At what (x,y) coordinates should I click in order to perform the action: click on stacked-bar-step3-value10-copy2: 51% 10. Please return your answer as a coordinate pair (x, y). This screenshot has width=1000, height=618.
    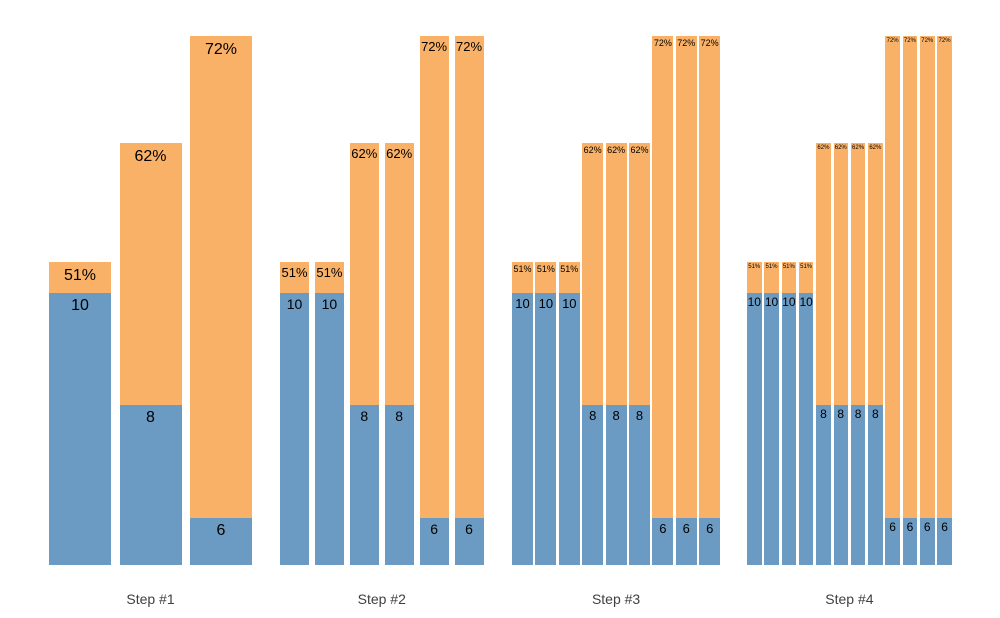
    Looking at the image, I should click on (546, 413).